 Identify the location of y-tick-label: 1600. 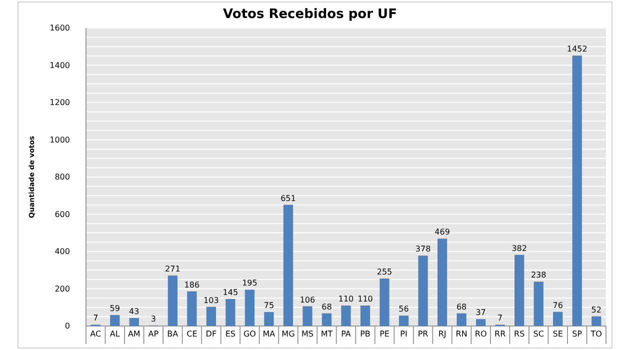
(60, 28).